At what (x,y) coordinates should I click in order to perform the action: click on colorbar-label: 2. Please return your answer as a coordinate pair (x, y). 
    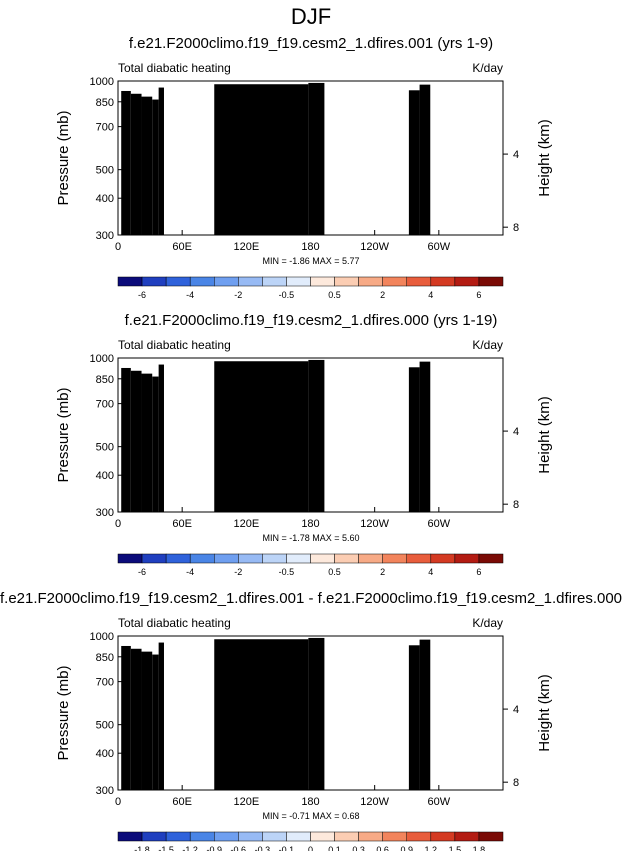
    Looking at the image, I should click on (382, 295).